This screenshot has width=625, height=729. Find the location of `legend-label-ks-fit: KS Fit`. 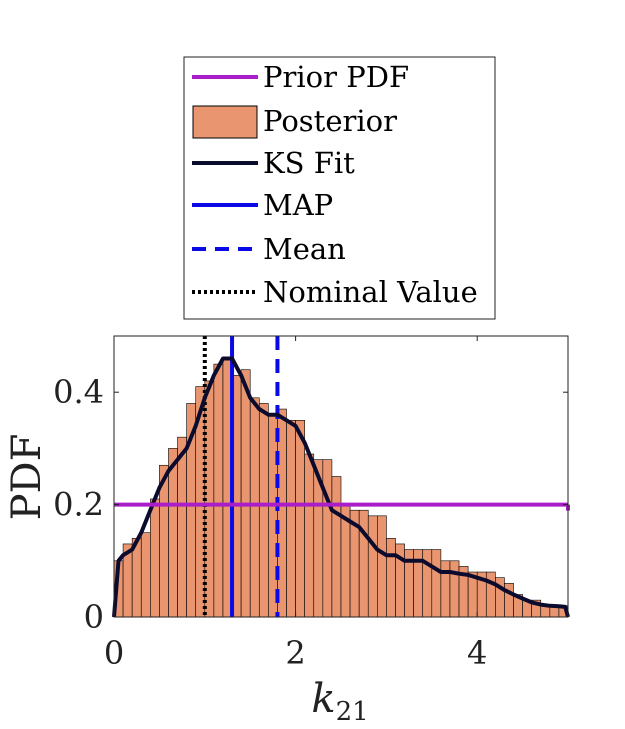

legend-label-ks-fit: KS Fit is located at coordinates (309, 163).